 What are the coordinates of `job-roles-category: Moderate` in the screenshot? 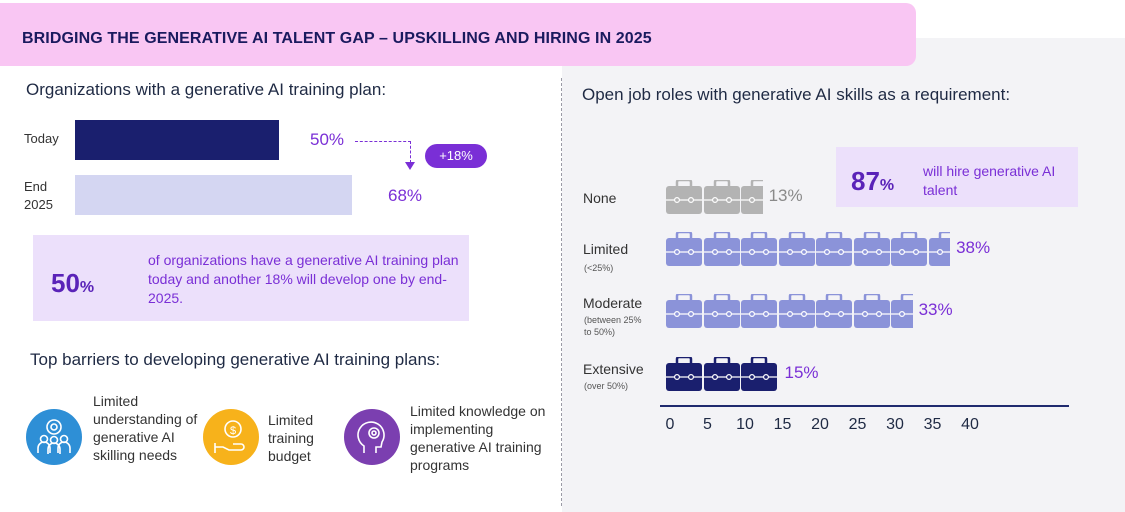 It's located at (613, 303).